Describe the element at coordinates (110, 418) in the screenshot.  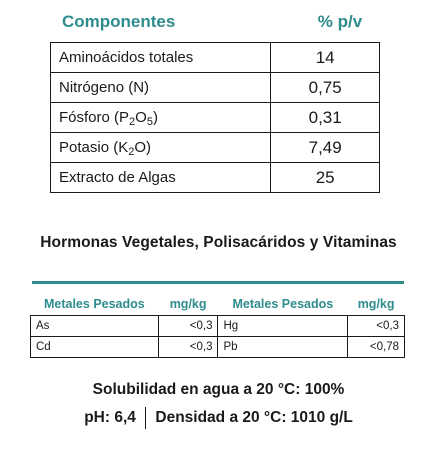
I see `ph-value: pH: 6,4` at that location.